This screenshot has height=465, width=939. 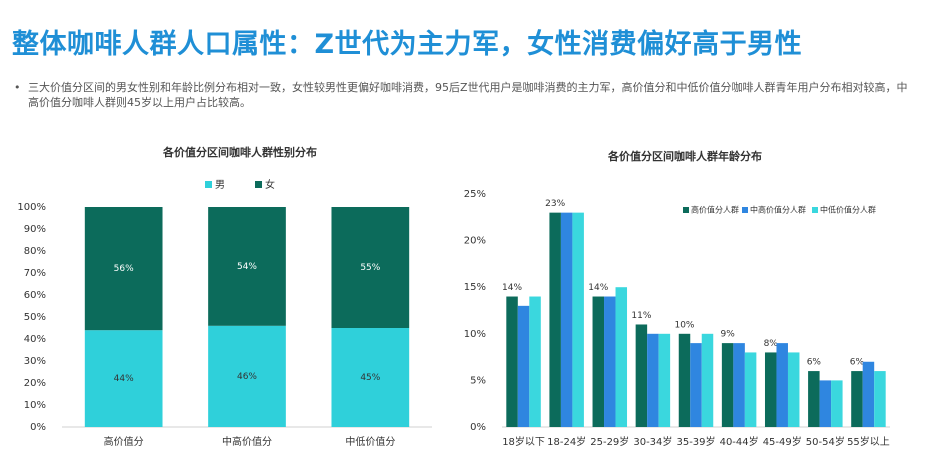 I want to click on legend-label: 女, so click(x=270, y=184).